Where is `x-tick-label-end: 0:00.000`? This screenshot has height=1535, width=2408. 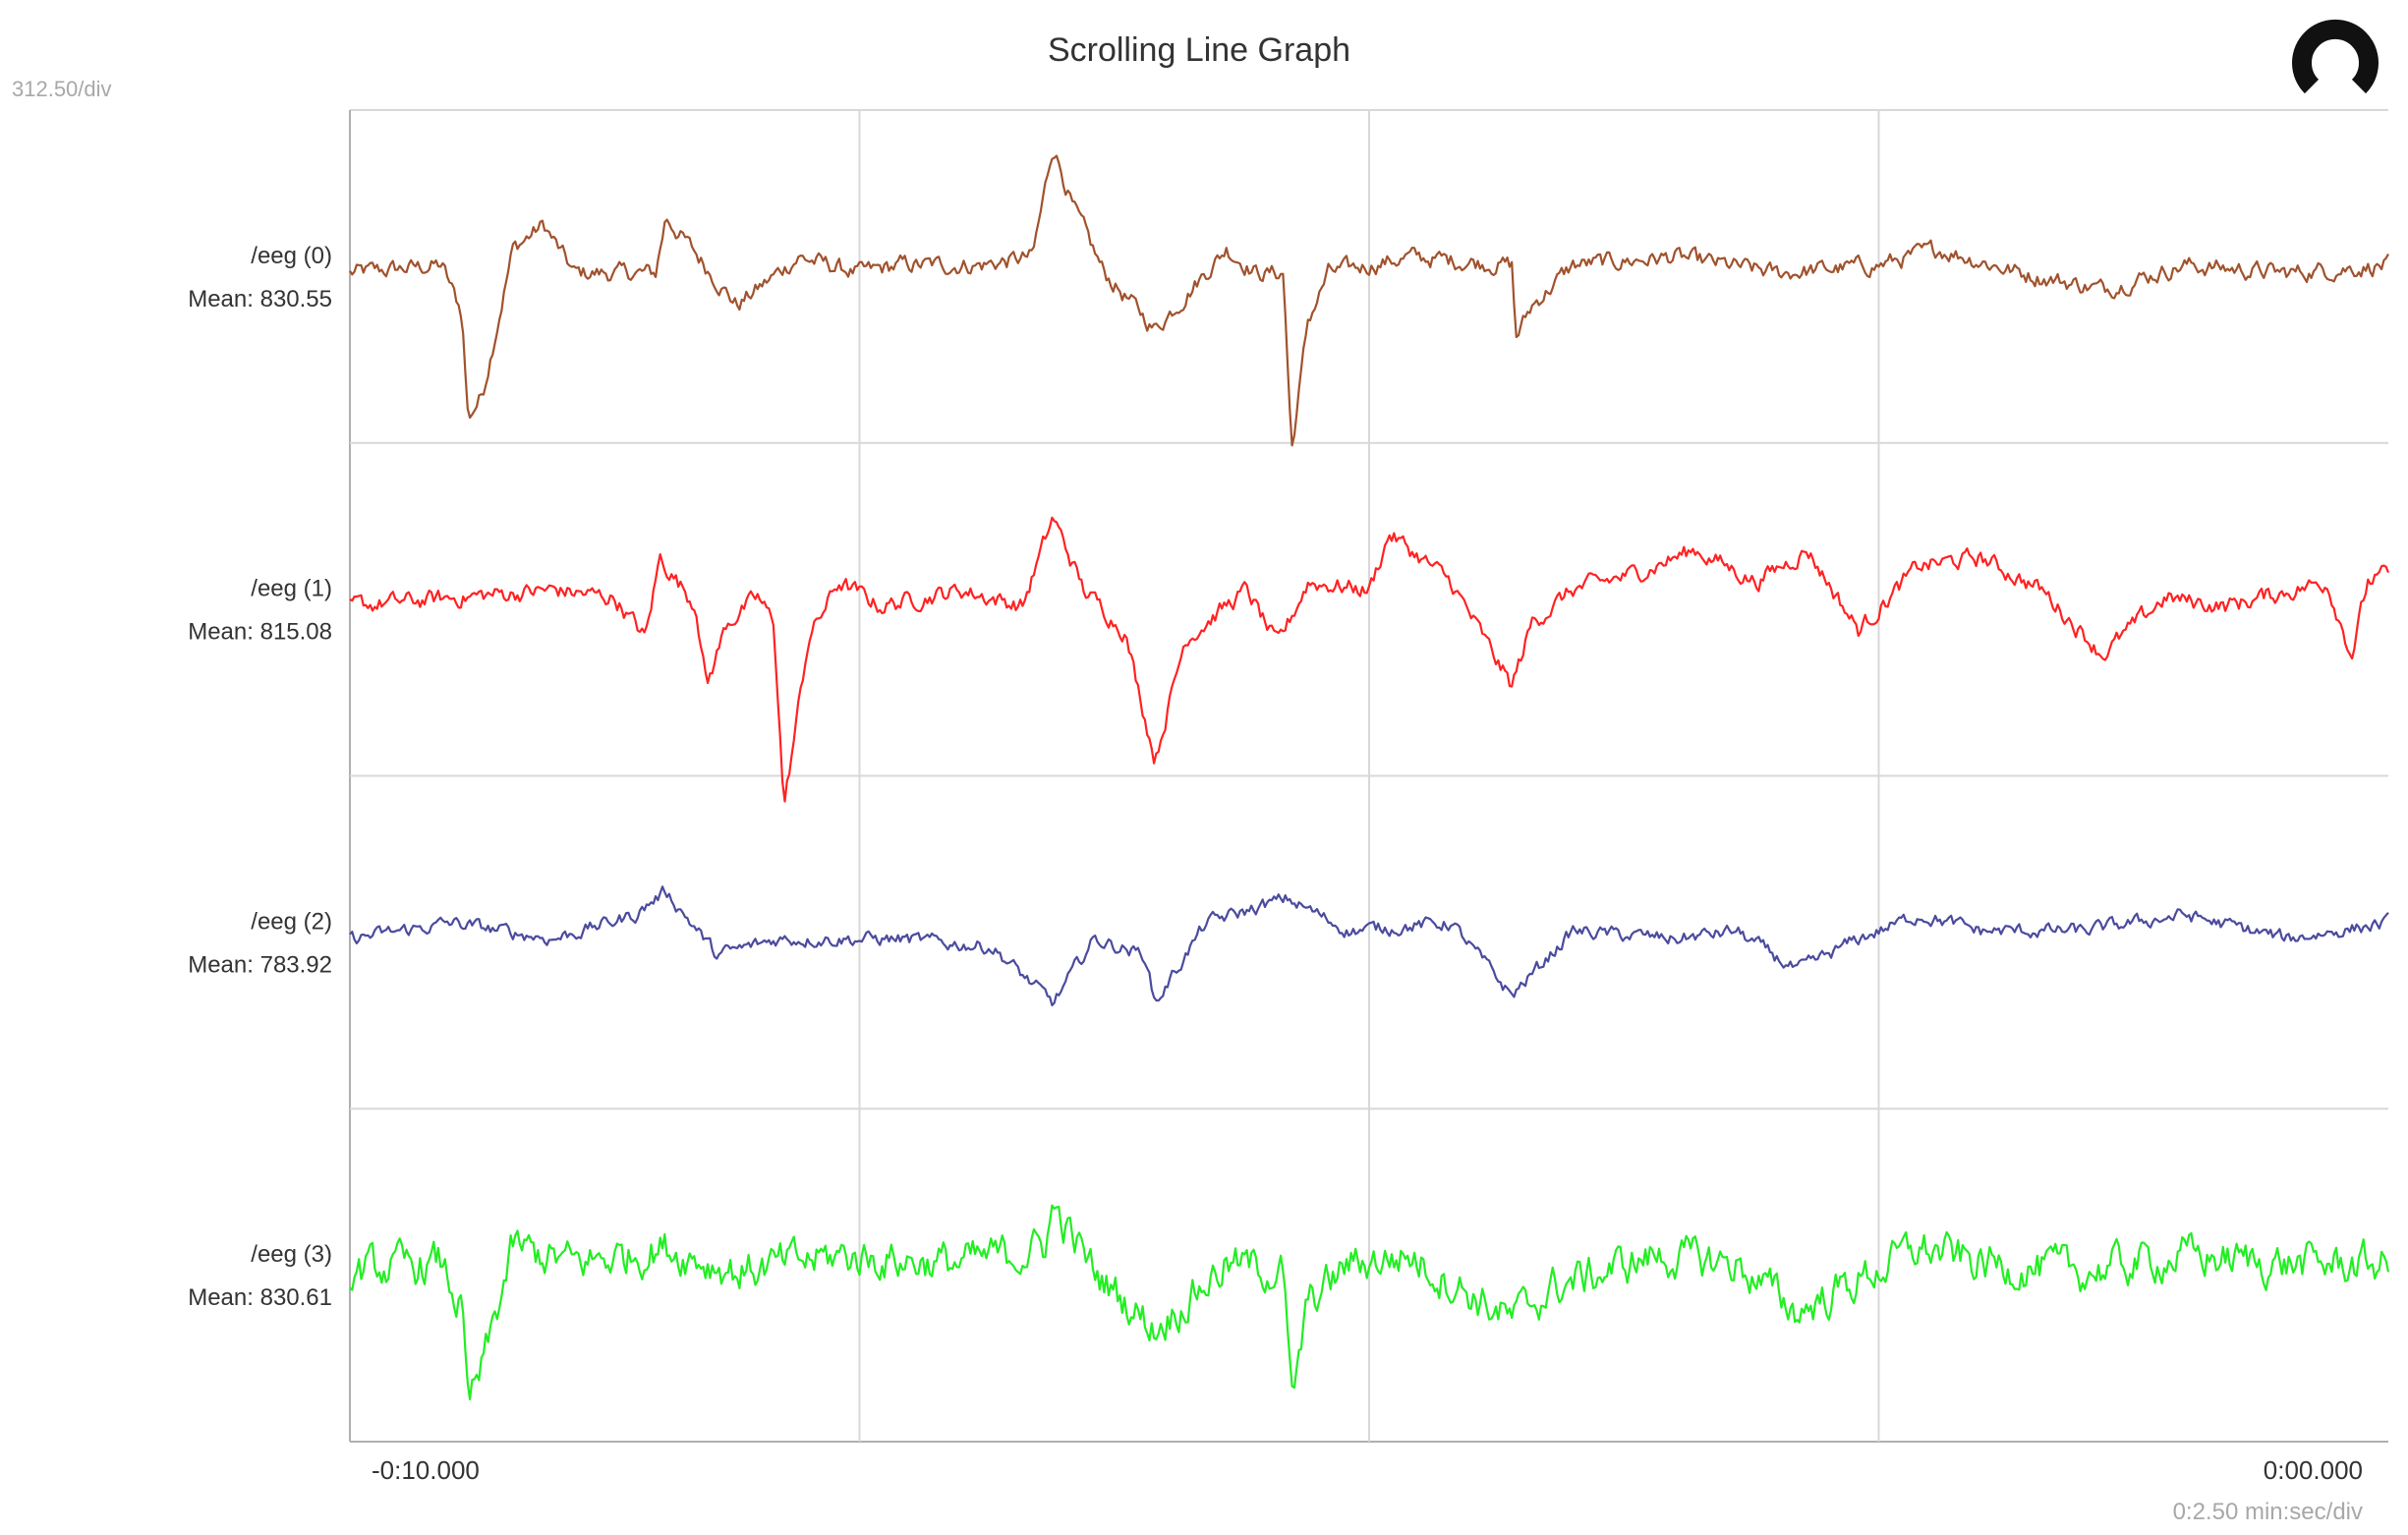 x-tick-label-end: 0:00.000 is located at coordinates (2314, 1470).